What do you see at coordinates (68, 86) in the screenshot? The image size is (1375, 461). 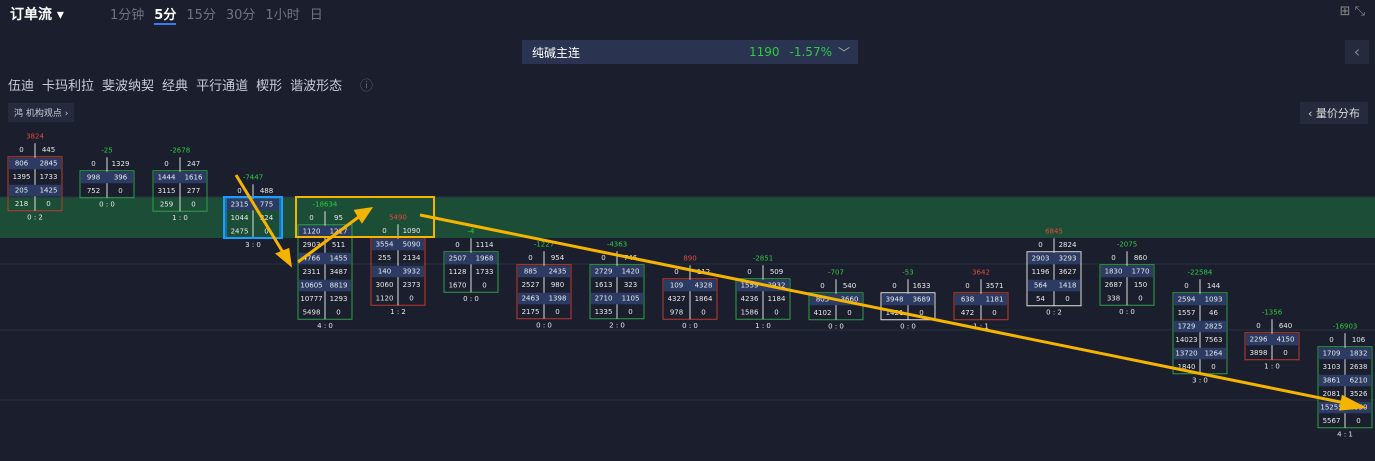 I see `tool: 卡玛利拉` at bounding box center [68, 86].